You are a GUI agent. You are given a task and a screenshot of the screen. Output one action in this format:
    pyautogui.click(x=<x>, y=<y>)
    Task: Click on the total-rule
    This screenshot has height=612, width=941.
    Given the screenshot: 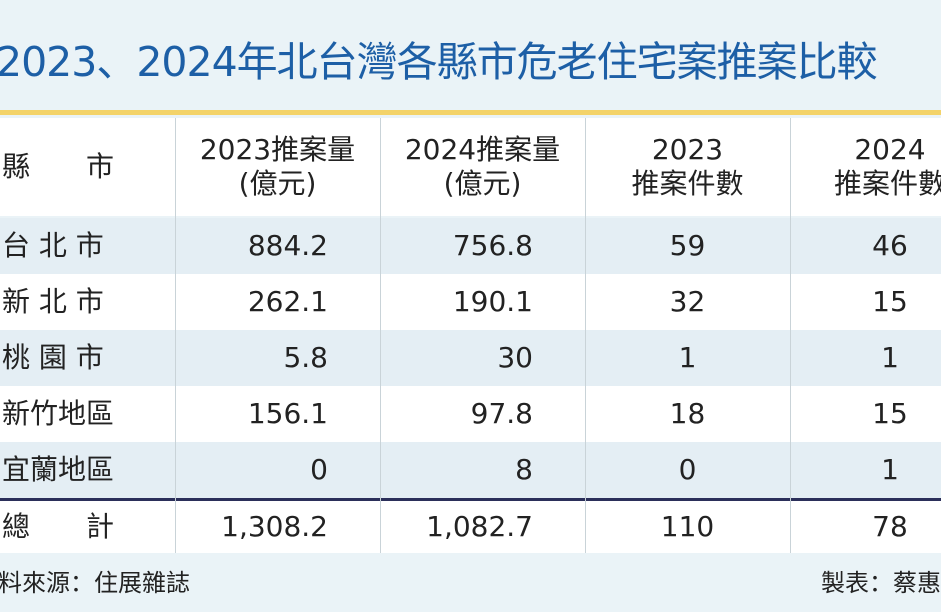 What is the action you would take?
    pyautogui.click(x=470, y=499)
    